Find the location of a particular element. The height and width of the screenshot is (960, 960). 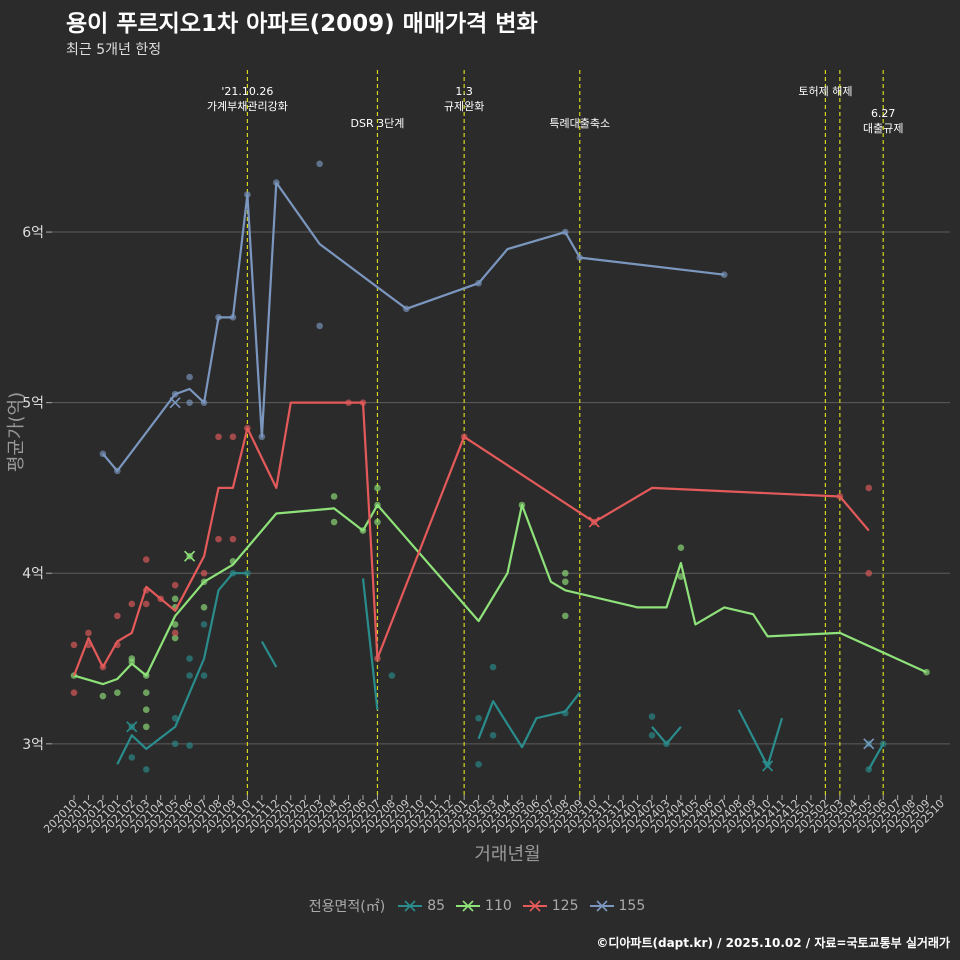

x-axis-title: 거래년월 is located at coordinates (507, 854).